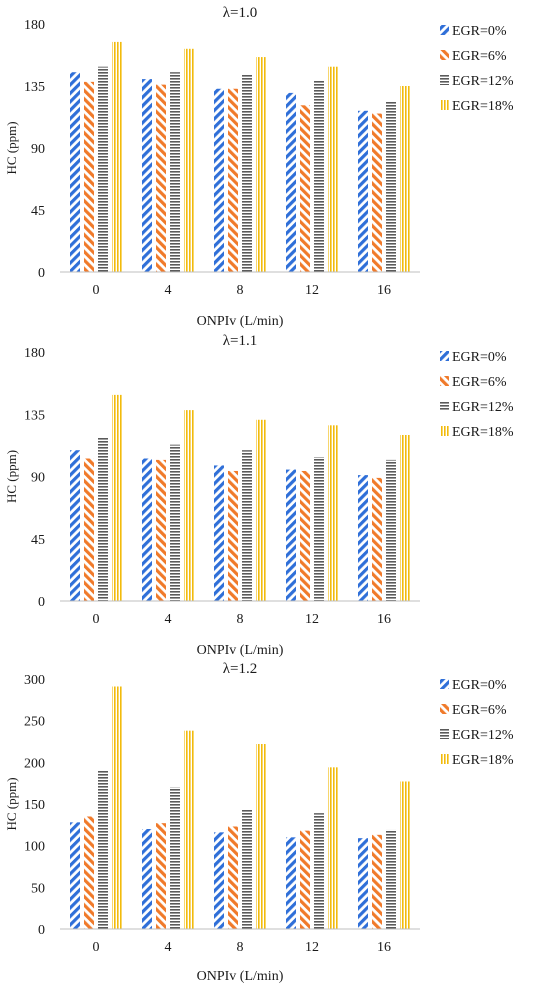 Image resolution: width=550 pixels, height=986 pixels. What do you see at coordinates (96, 619) in the screenshot?
I see `x-tick-label: 0` at bounding box center [96, 619].